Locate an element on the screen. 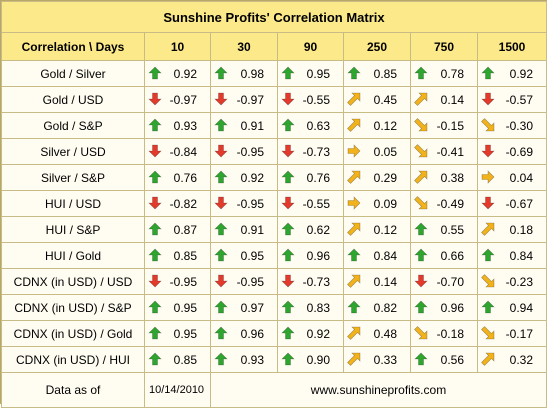 This screenshot has height=408, width=547. pair-label: CDNX (in USD) / USD is located at coordinates (73, 281).